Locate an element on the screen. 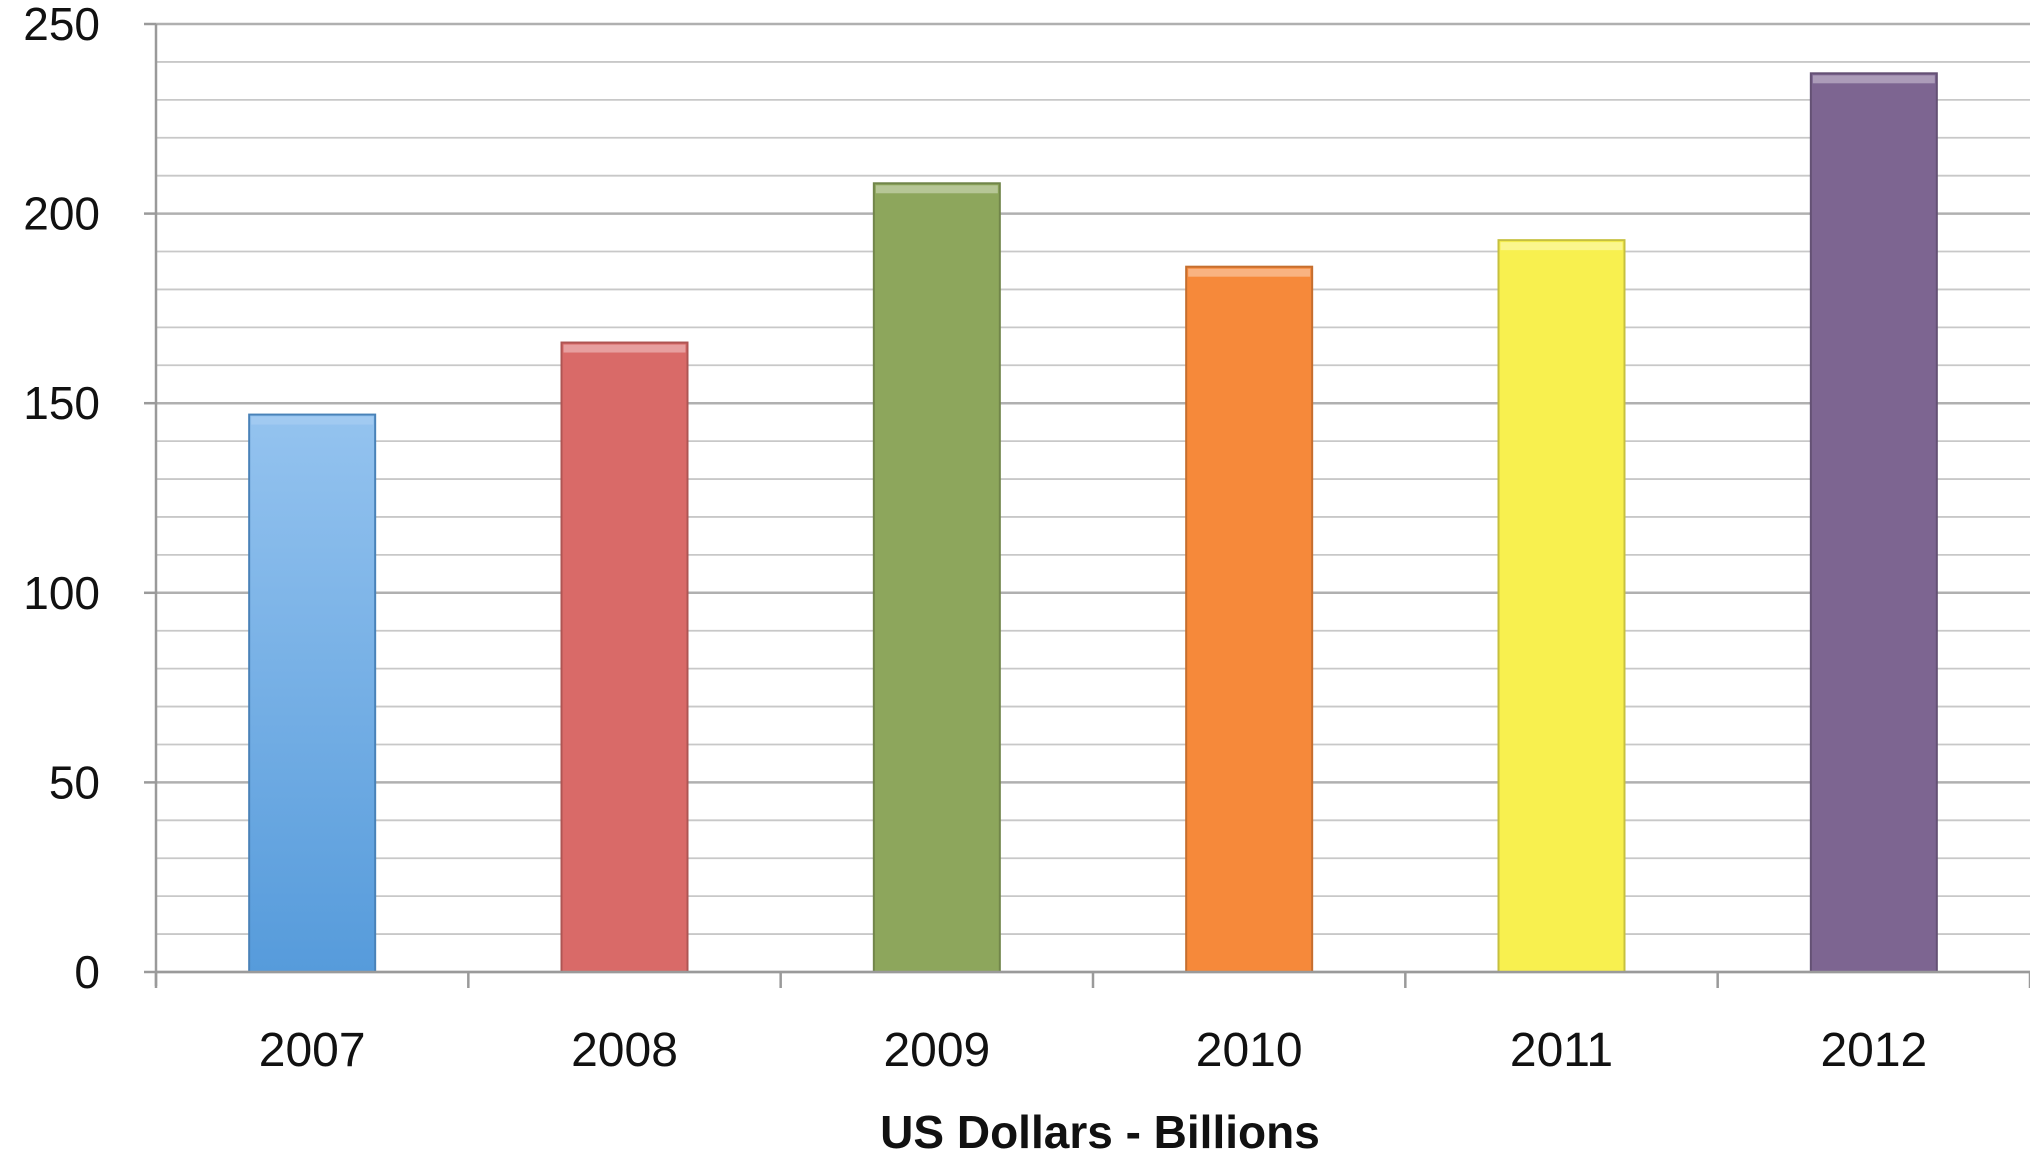  bar-2008 is located at coordinates (624, 657).